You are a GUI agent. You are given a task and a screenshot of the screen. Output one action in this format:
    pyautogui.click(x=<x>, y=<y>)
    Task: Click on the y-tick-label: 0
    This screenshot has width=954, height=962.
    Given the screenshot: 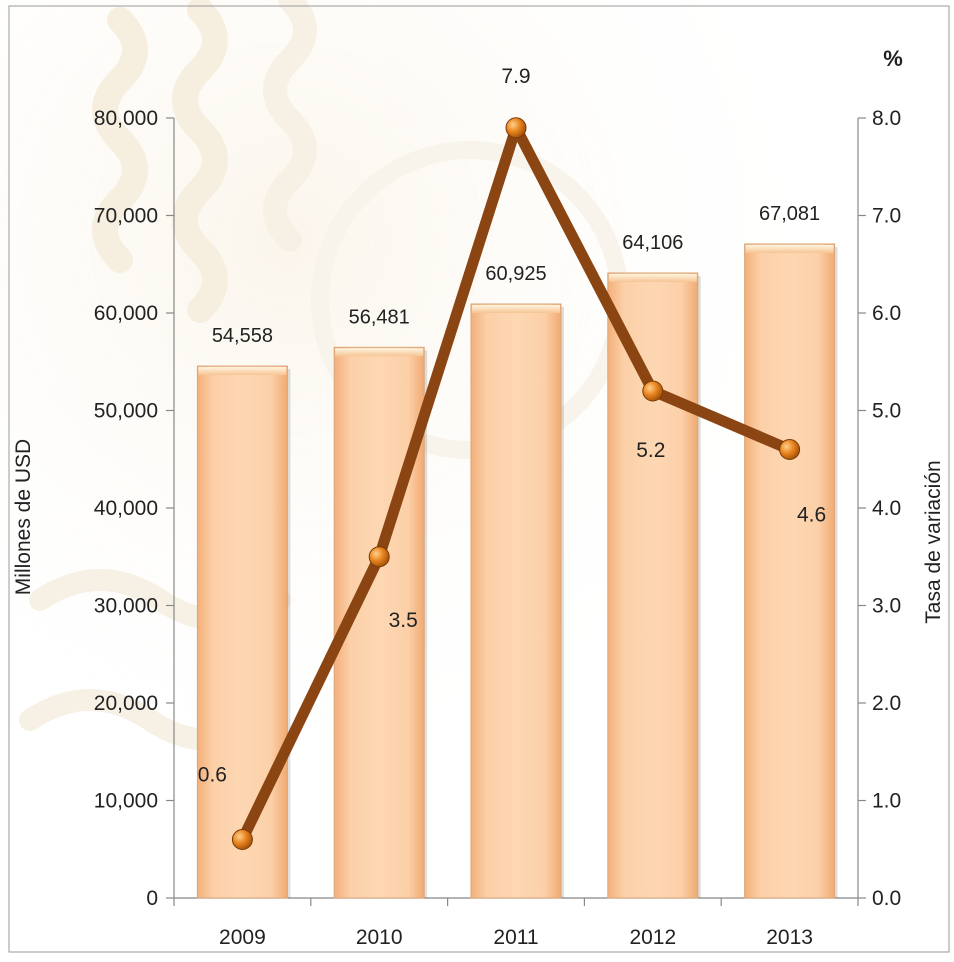 What is the action you would take?
    pyautogui.click(x=152, y=898)
    